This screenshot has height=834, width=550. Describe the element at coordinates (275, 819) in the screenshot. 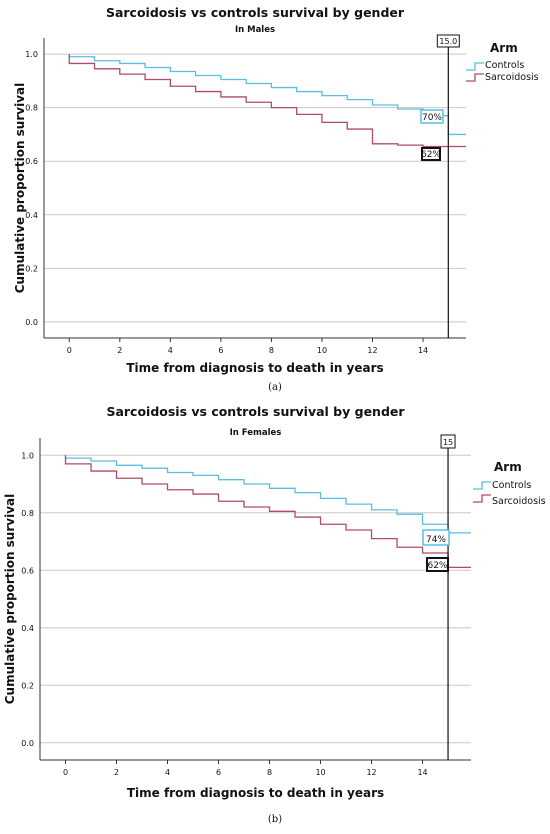

I see `panel-caption: (b)` at that location.